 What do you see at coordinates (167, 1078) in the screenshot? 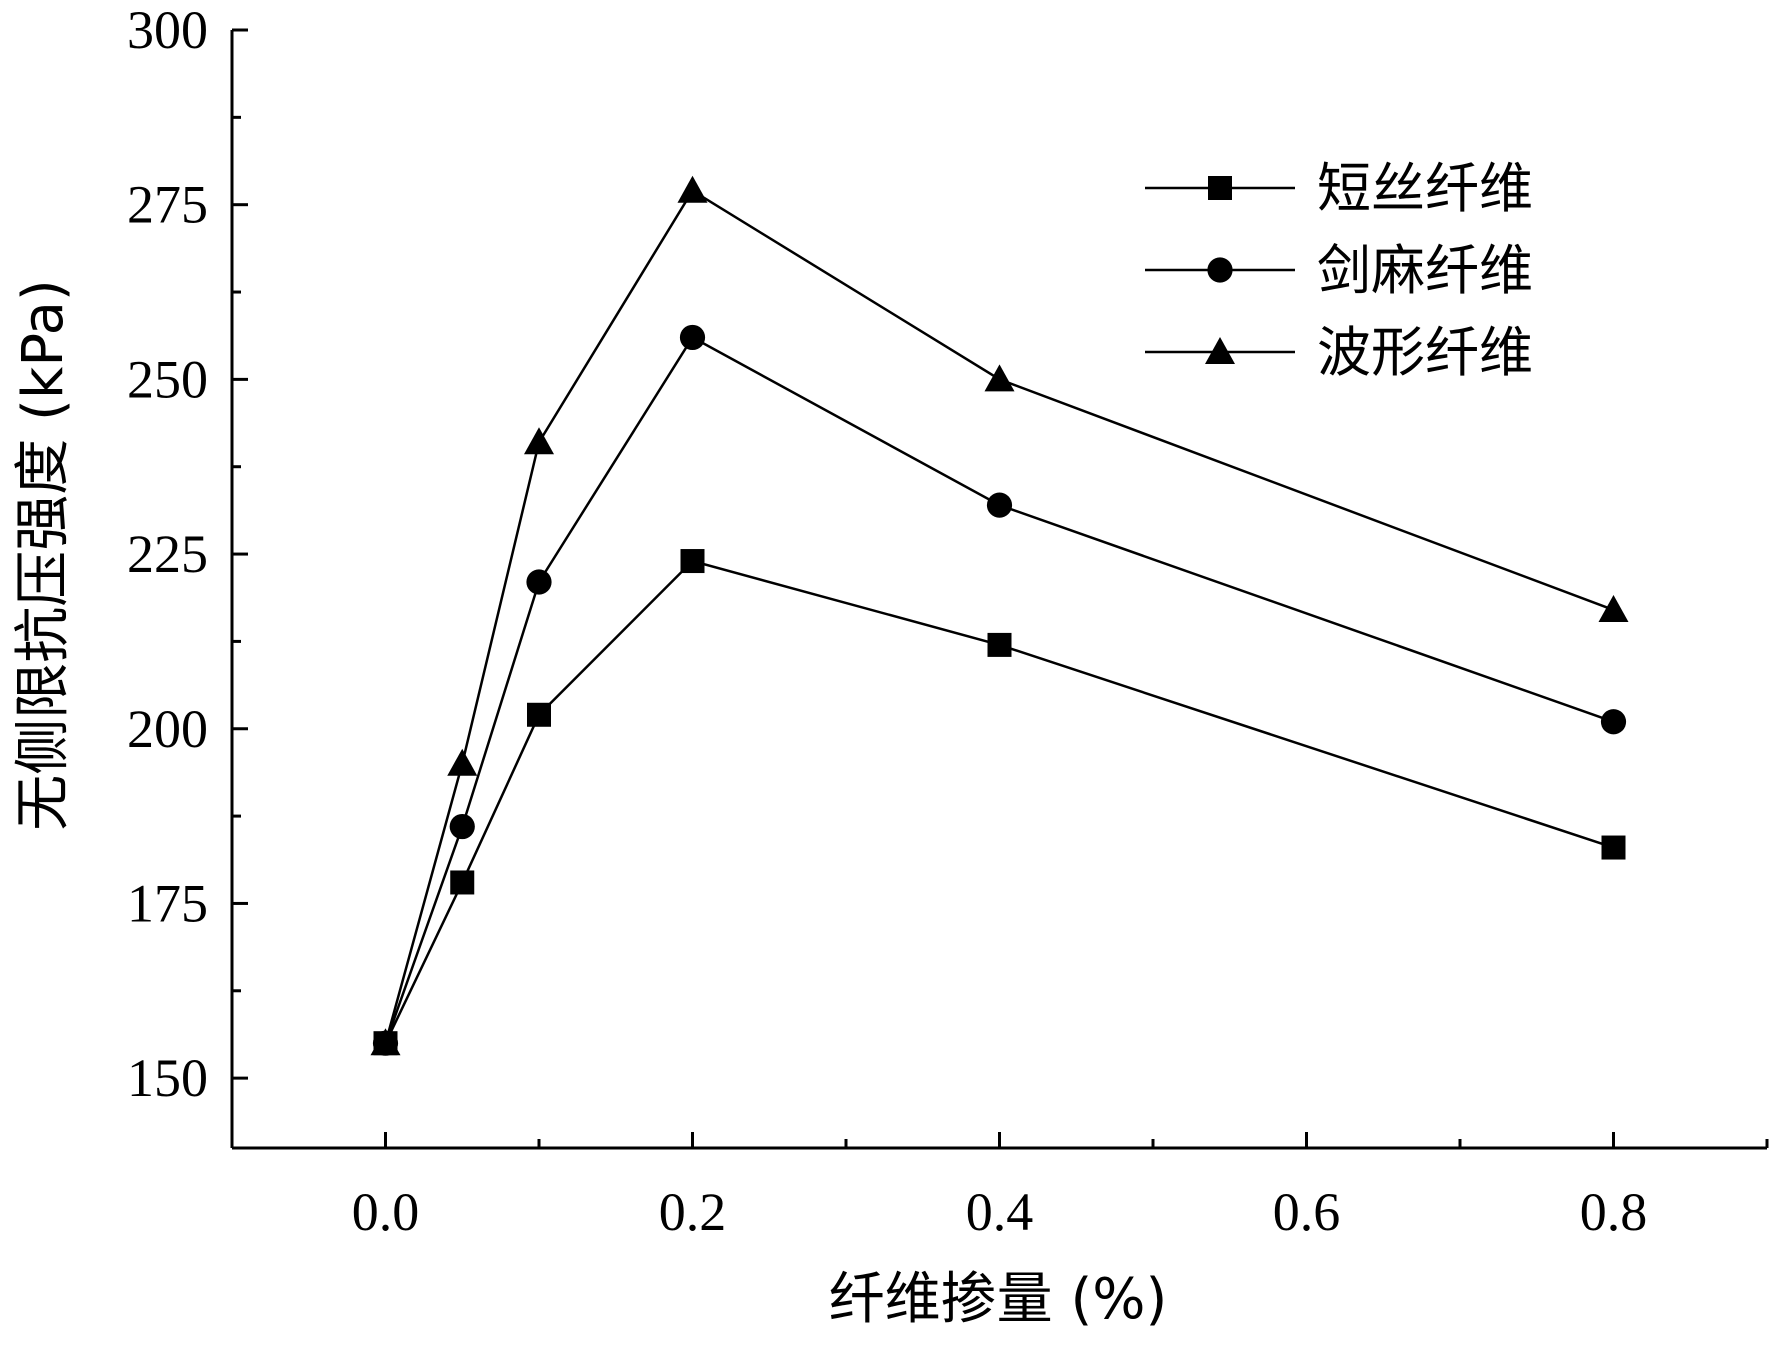
I see `y-tick-label: 150` at bounding box center [167, 1078].